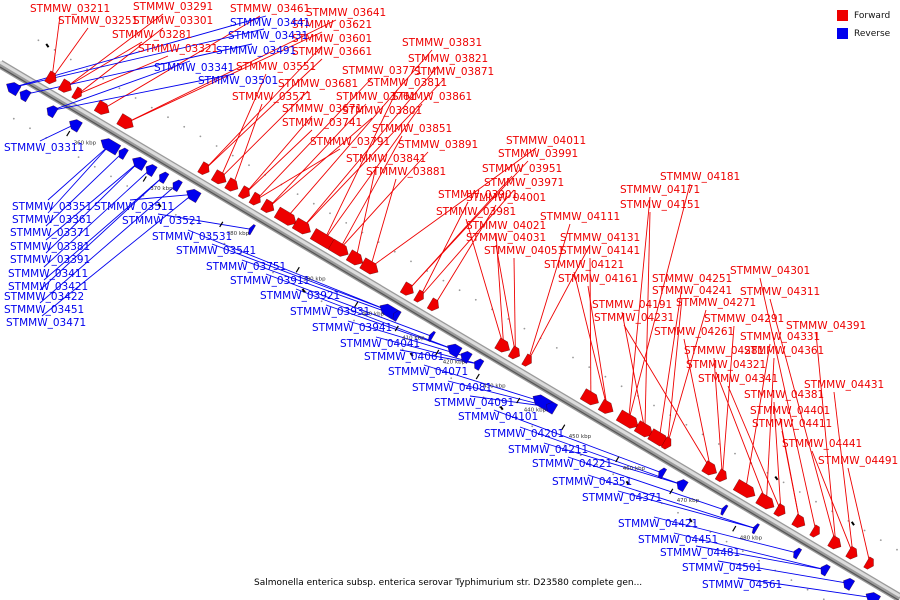 This screenshot has width=900, height=600. What do you see at coordinates (792, 424) in the screenshot?
I see `forward-gene-label: STMMW_04411` at bounding box center [792, 424].